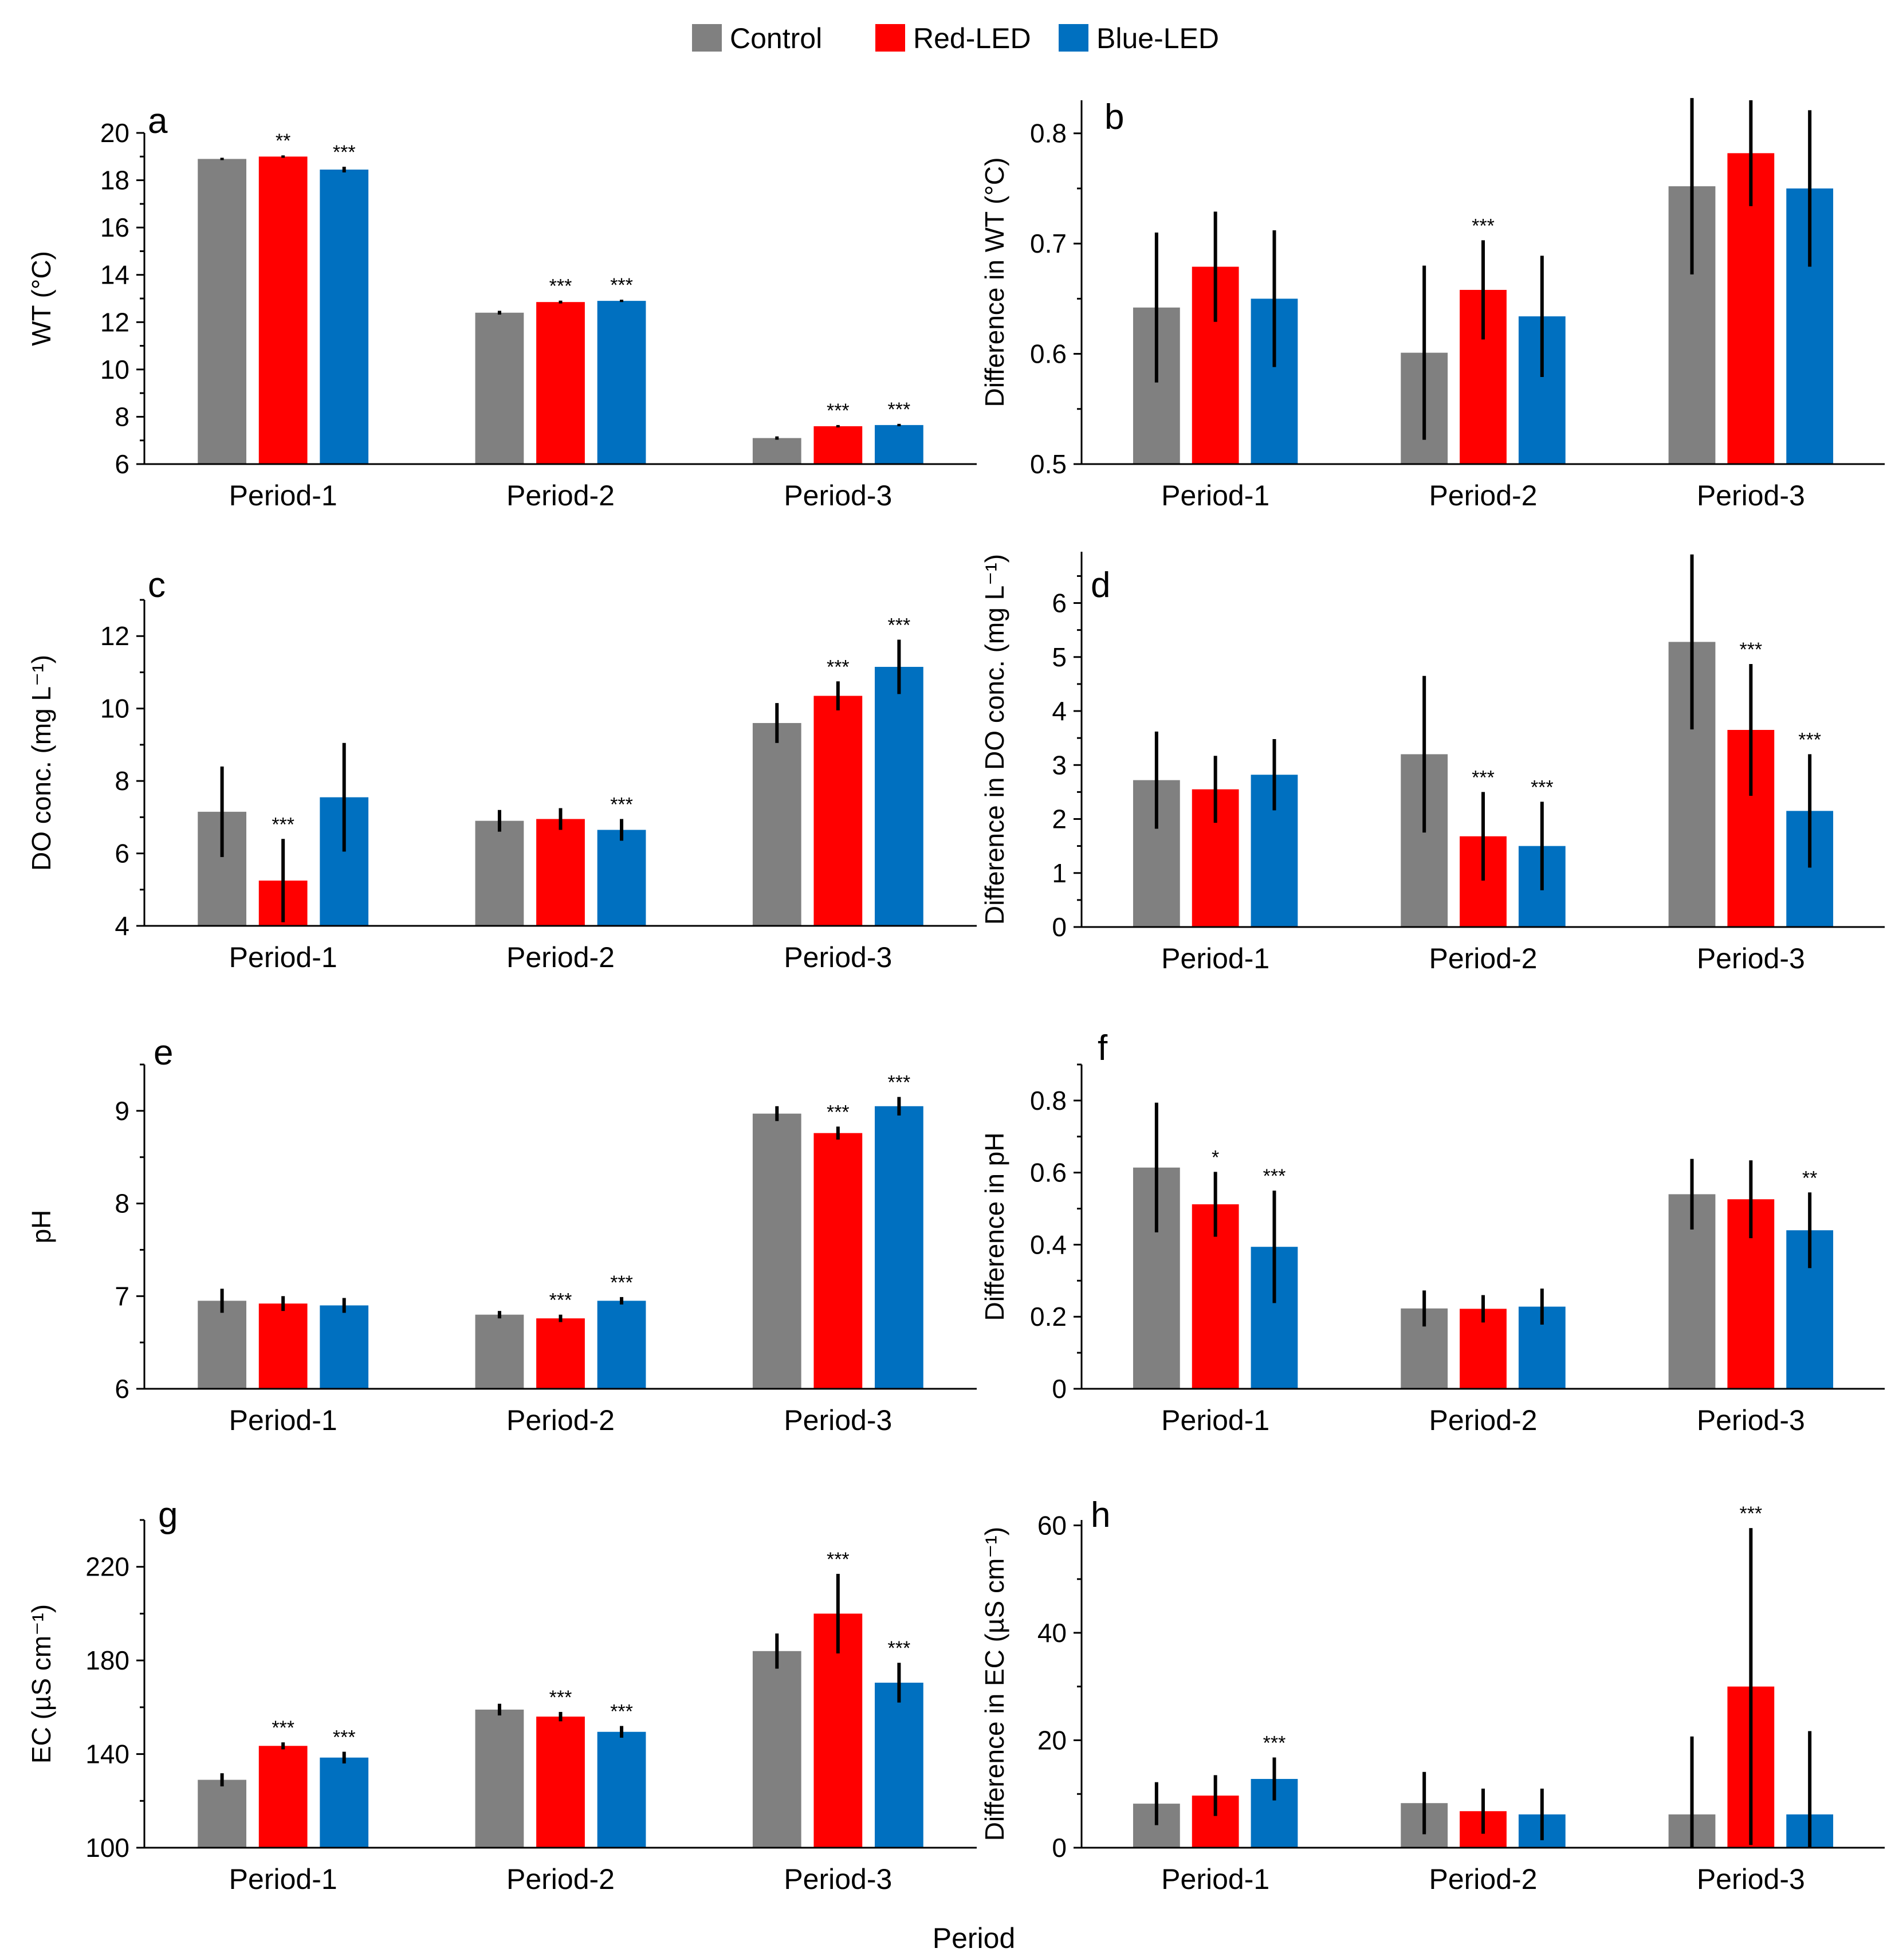 Image resolution: width=1887 pixels, height=1960 pixels. Describe the element at coordinates (899, 626) in the screenshot. I see `significance-c-2-2: ***` at that location.